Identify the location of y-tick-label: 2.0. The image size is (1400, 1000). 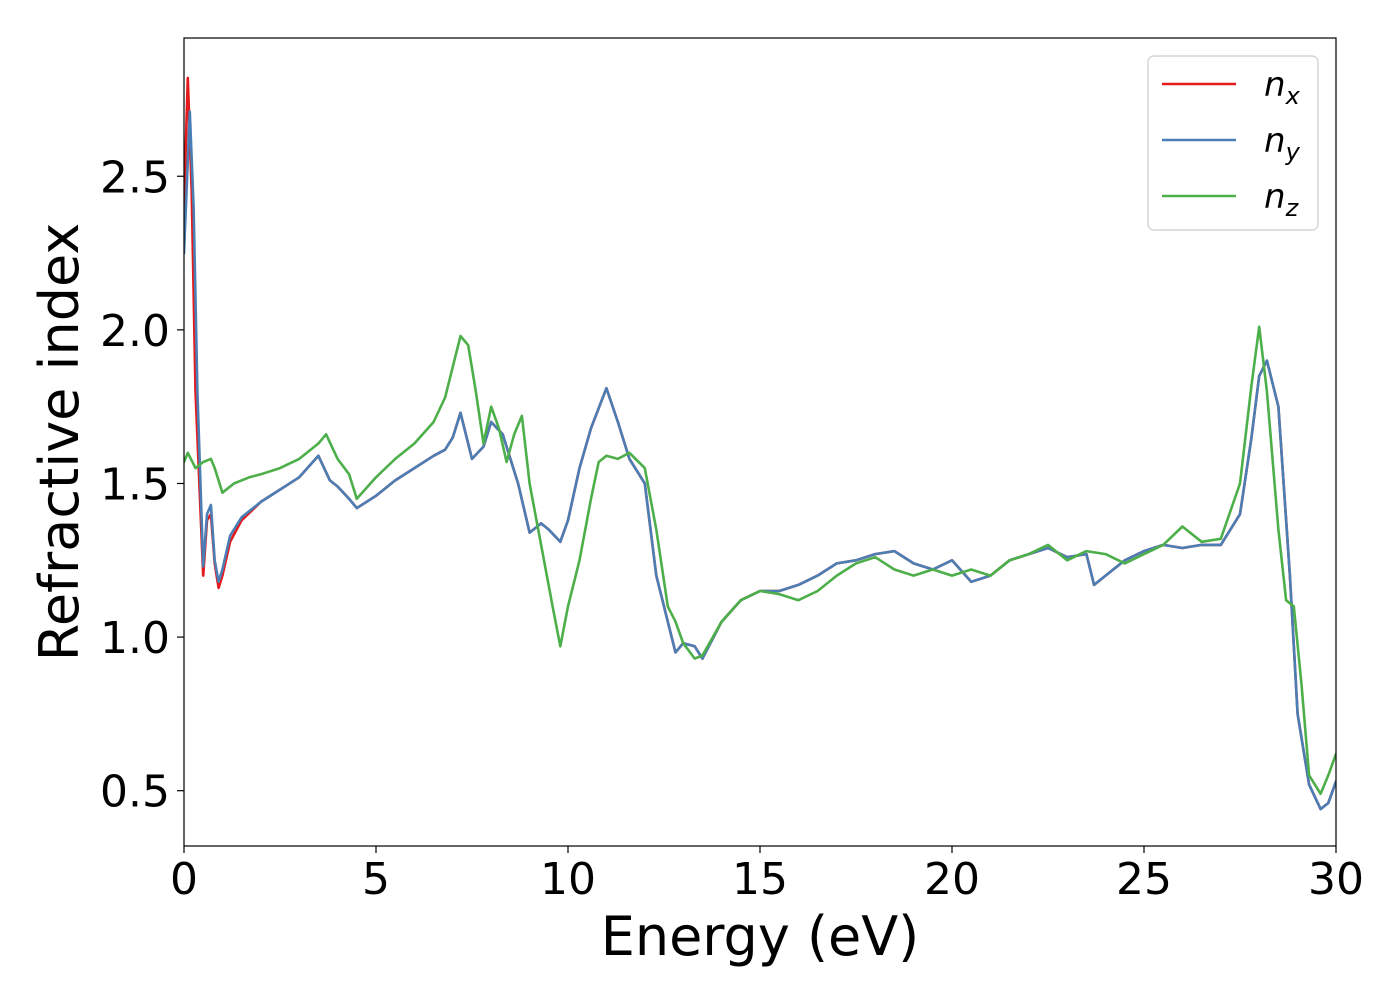
(135, 331).